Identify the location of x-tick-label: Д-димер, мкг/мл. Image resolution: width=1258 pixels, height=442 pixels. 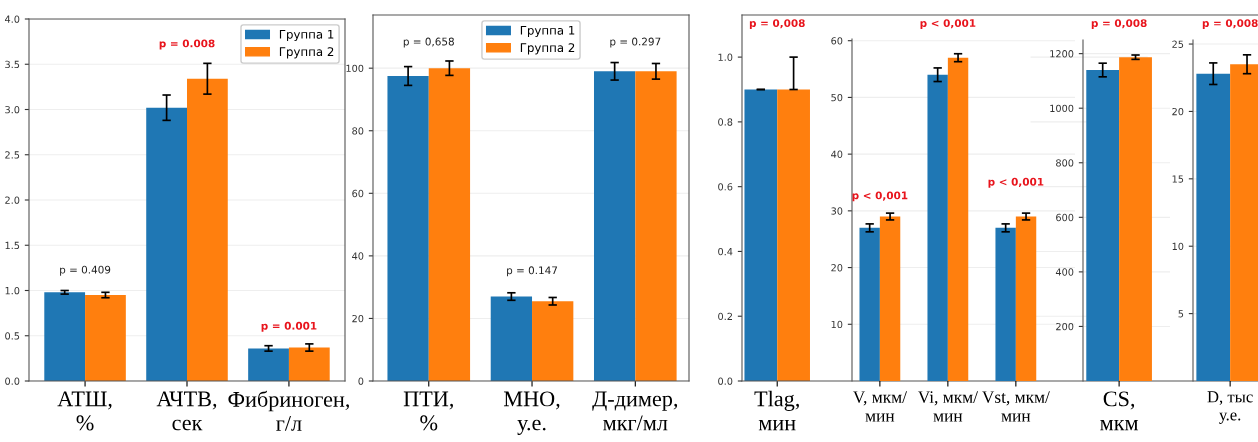
(635, 411).